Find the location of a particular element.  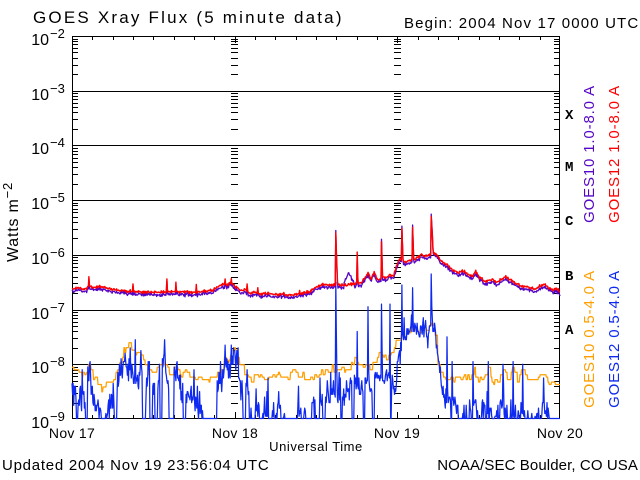

svg-text: B is located at coordinates (569, 277).